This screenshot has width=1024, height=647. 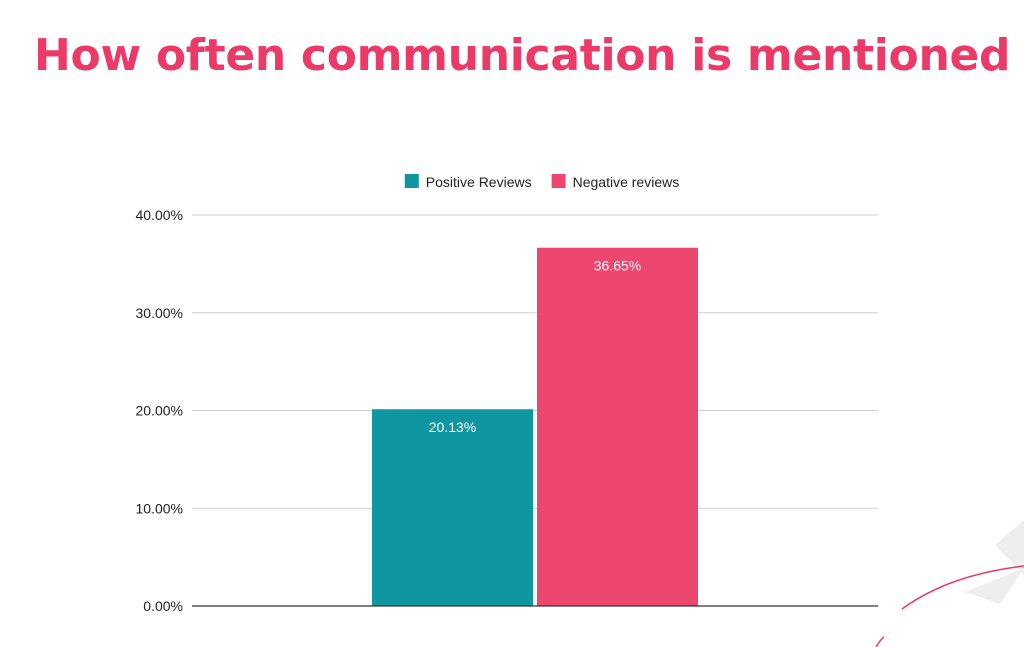 I want to click on y-axis-ticks: 0.00% 10.00% 20.00% 30.00% 40.00%, so click(x=159, y=410).